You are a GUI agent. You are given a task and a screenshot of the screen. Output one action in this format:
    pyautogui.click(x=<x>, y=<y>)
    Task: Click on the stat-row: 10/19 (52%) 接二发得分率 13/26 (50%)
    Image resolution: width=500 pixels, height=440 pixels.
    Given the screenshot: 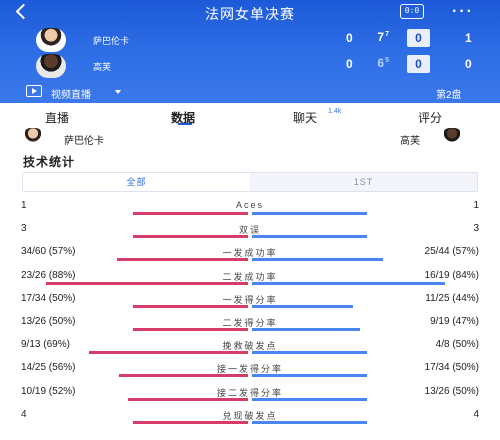 What is the action you would take?
    pyautogui.click(x=250, y=397)
    